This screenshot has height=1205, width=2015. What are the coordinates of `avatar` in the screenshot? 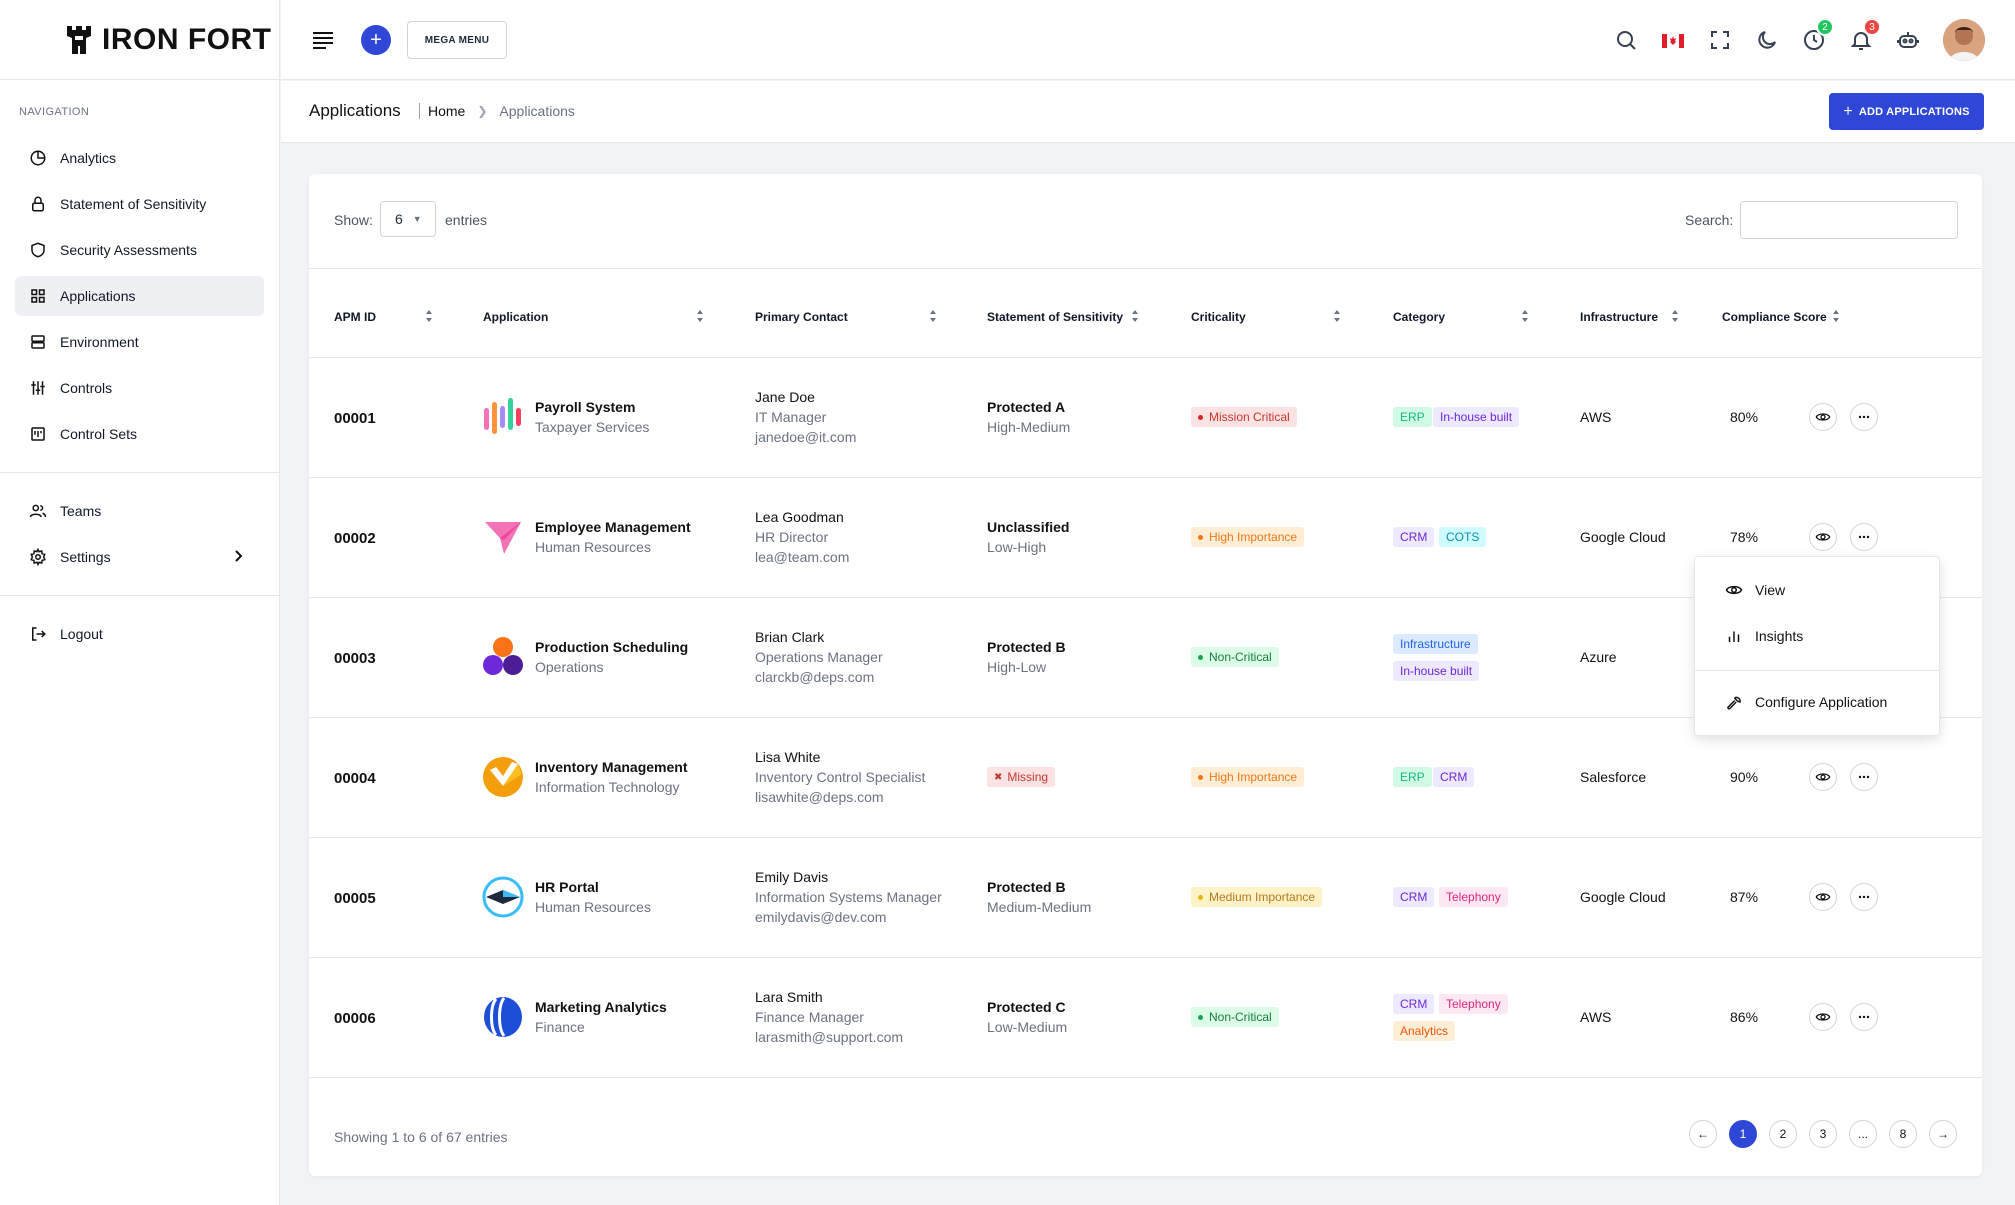 It's located at (1964, 40).